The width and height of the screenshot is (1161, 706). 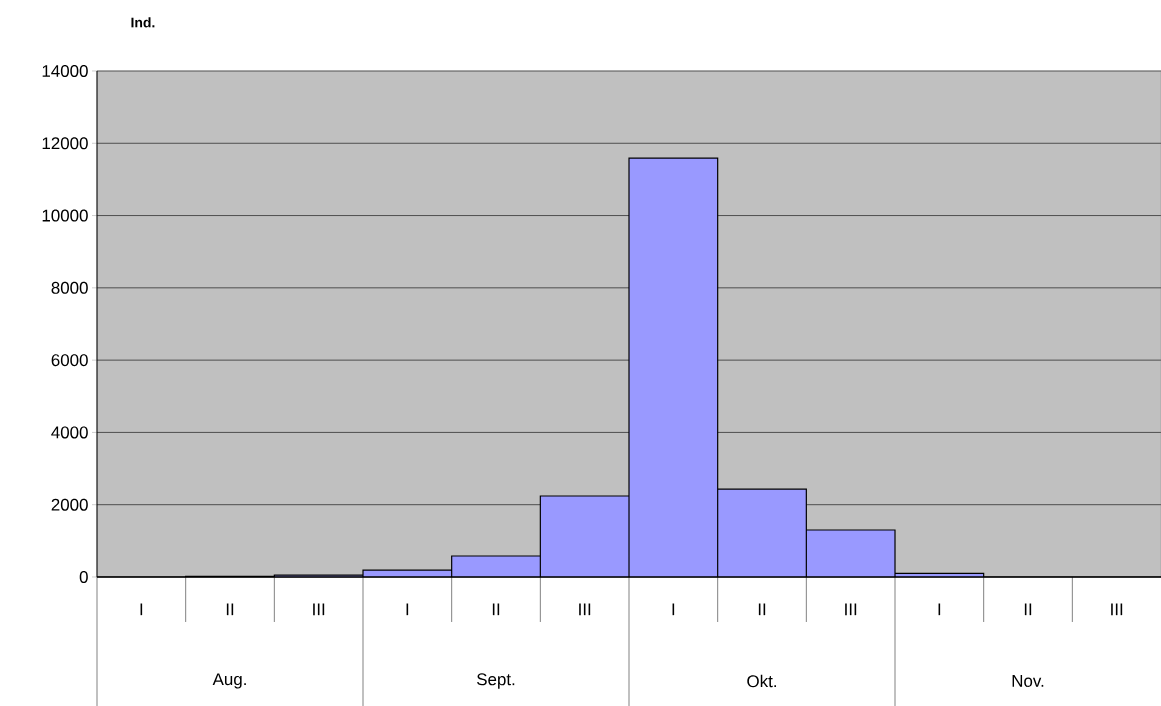 I want to click on text: Sept., so click(x=496, y=681).